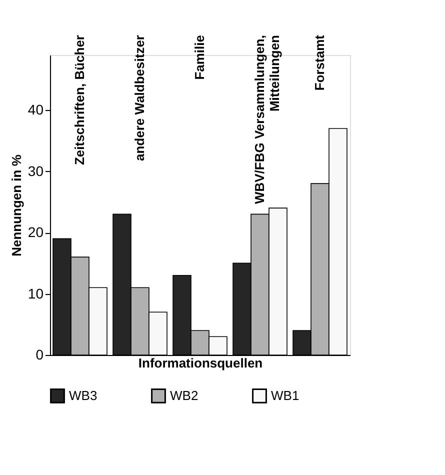  I want to click on legend-label: WB1, so click(285, 395).